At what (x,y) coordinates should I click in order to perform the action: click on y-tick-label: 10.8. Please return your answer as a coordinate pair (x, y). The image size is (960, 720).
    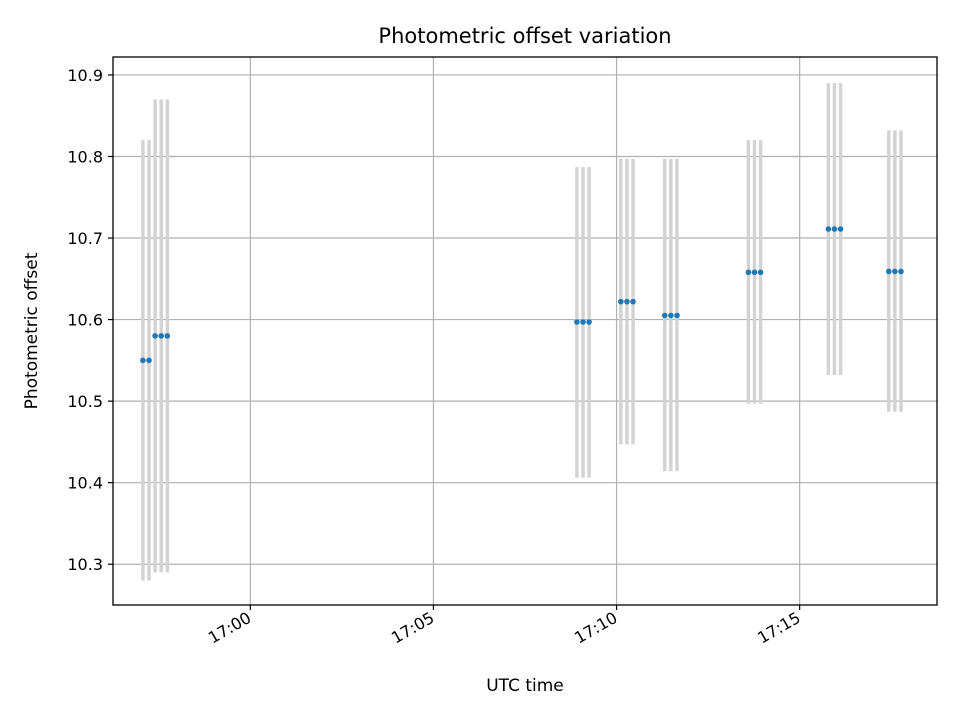
    Looking at the image, I should click on (85, 156).